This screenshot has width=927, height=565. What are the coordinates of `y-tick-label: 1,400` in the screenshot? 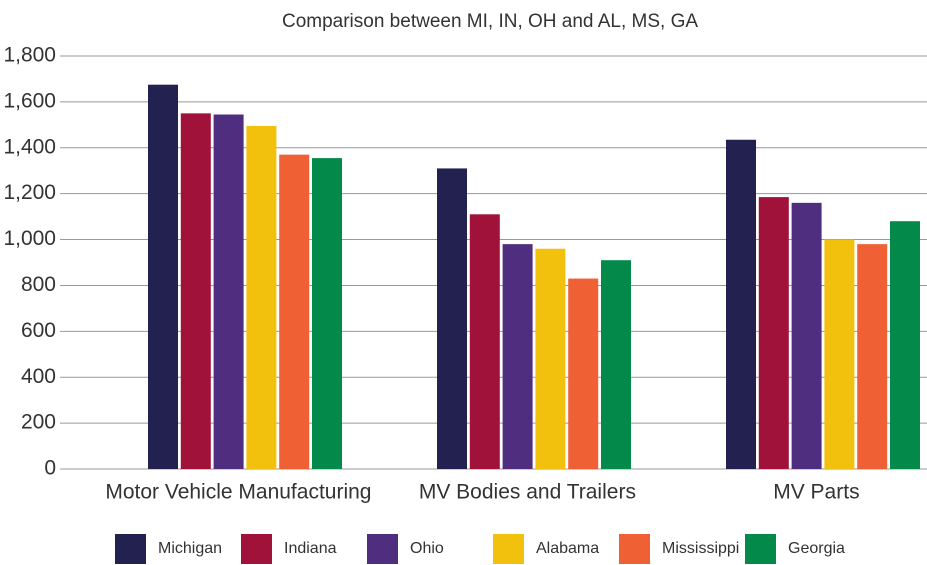 It's located at (29, 146).